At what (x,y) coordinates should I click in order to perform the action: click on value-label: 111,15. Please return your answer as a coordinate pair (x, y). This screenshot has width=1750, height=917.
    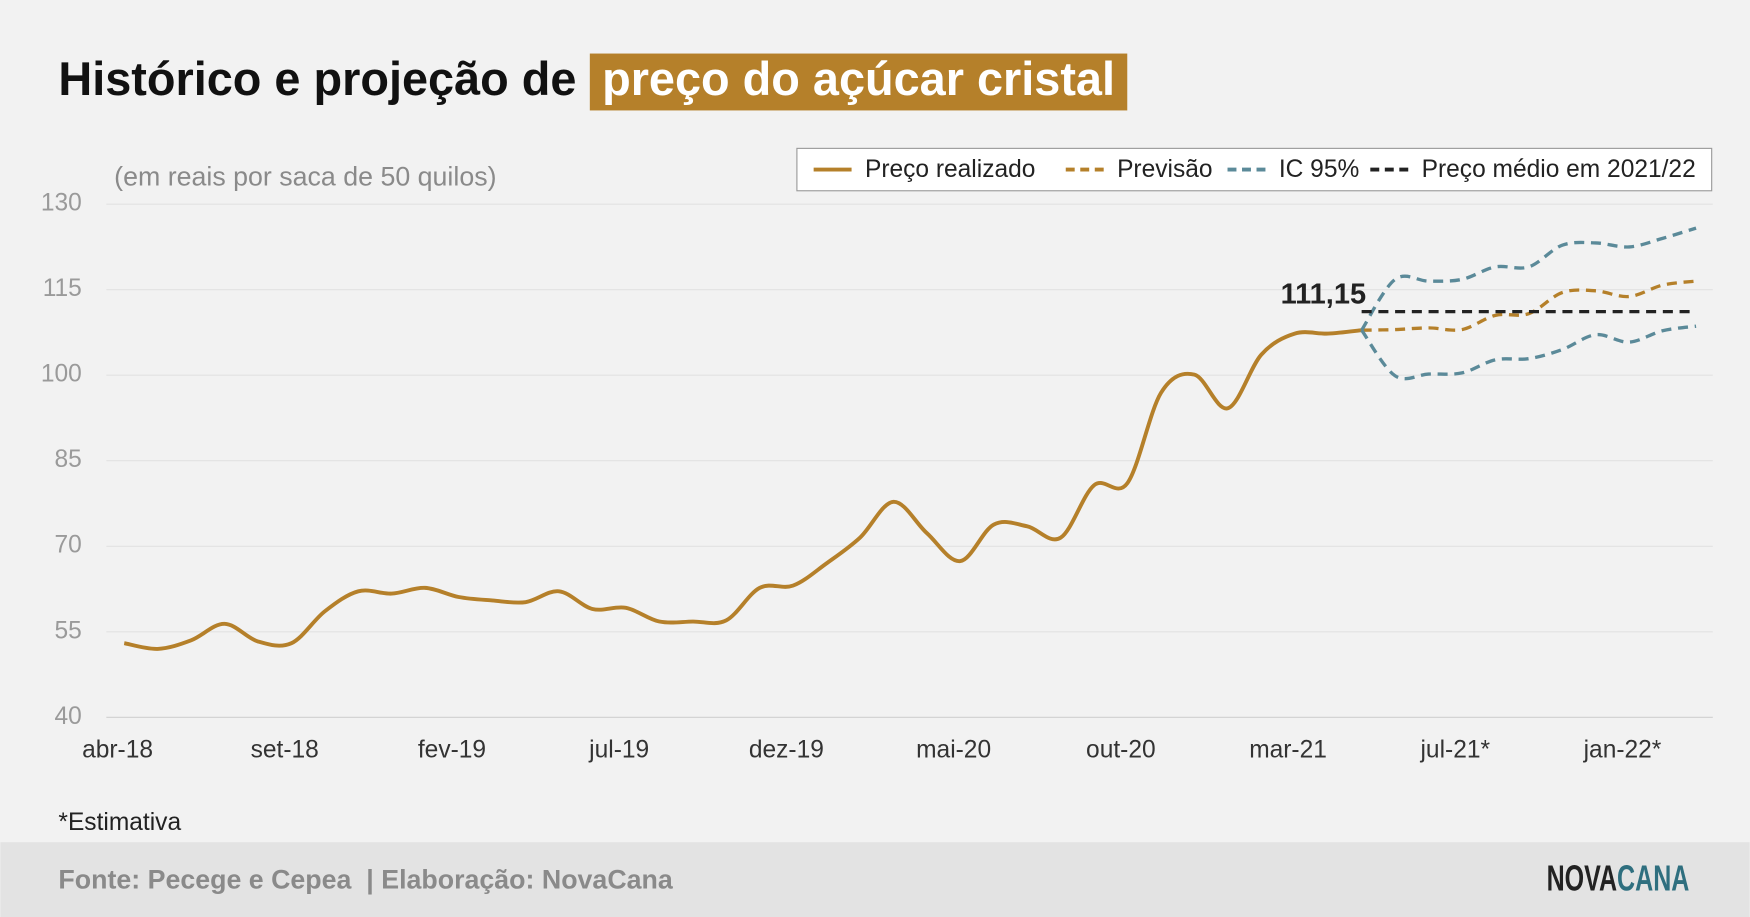
    Looking at the image, I should click on (1324, 295).